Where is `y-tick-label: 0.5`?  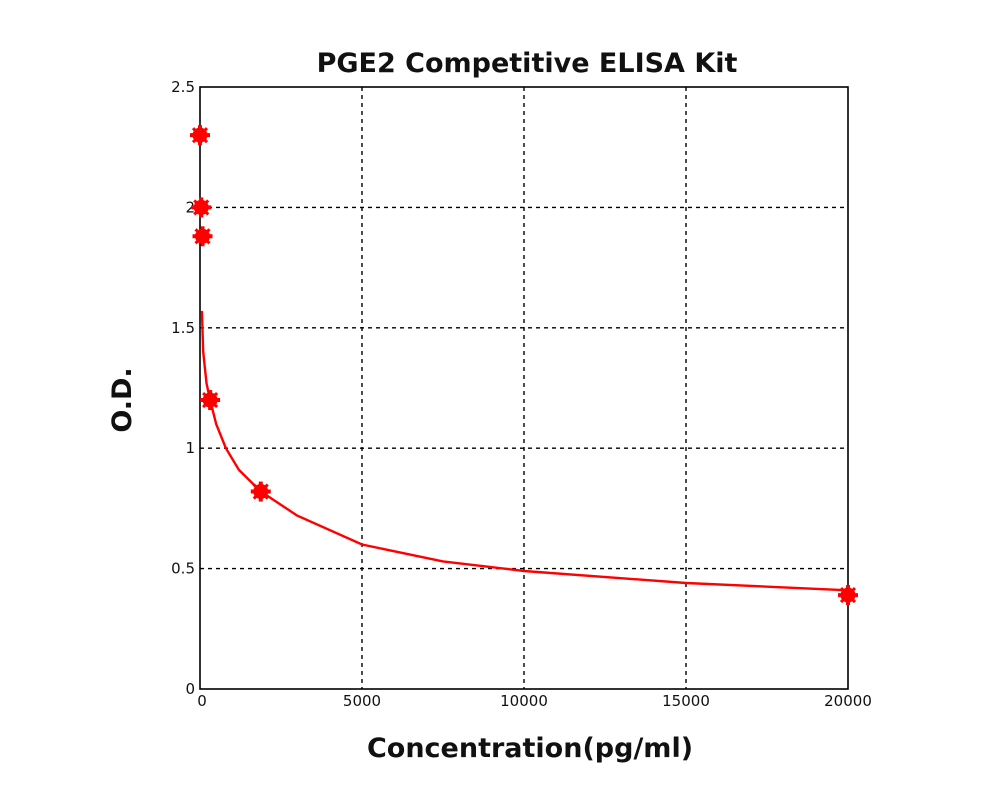
y-tick-label: 0.5 is located at coordinates (183, 569).